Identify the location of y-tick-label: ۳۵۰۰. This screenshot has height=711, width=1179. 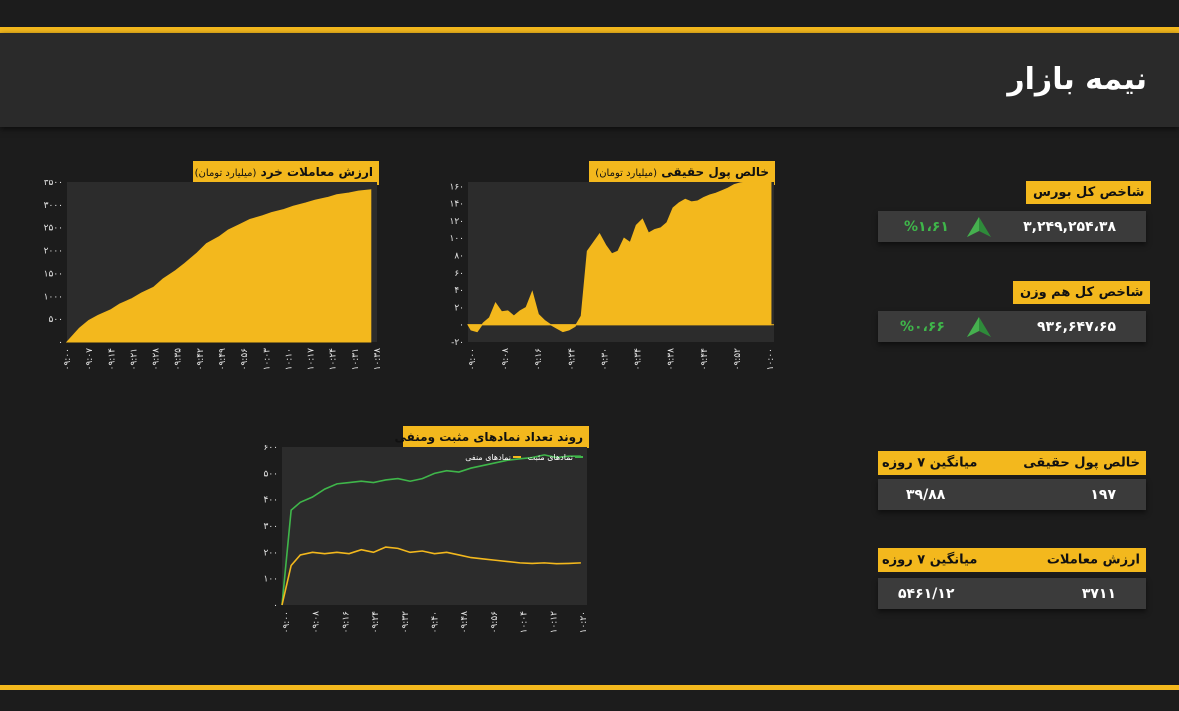
(53, 184).